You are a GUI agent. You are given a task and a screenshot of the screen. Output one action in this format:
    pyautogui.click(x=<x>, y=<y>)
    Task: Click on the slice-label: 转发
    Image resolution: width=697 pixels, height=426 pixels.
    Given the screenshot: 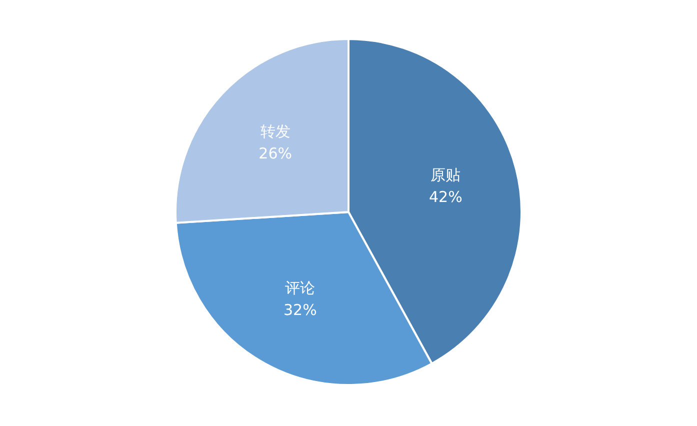 What is the action you would take?
    pyautogui.click(x=275, y=131)
    